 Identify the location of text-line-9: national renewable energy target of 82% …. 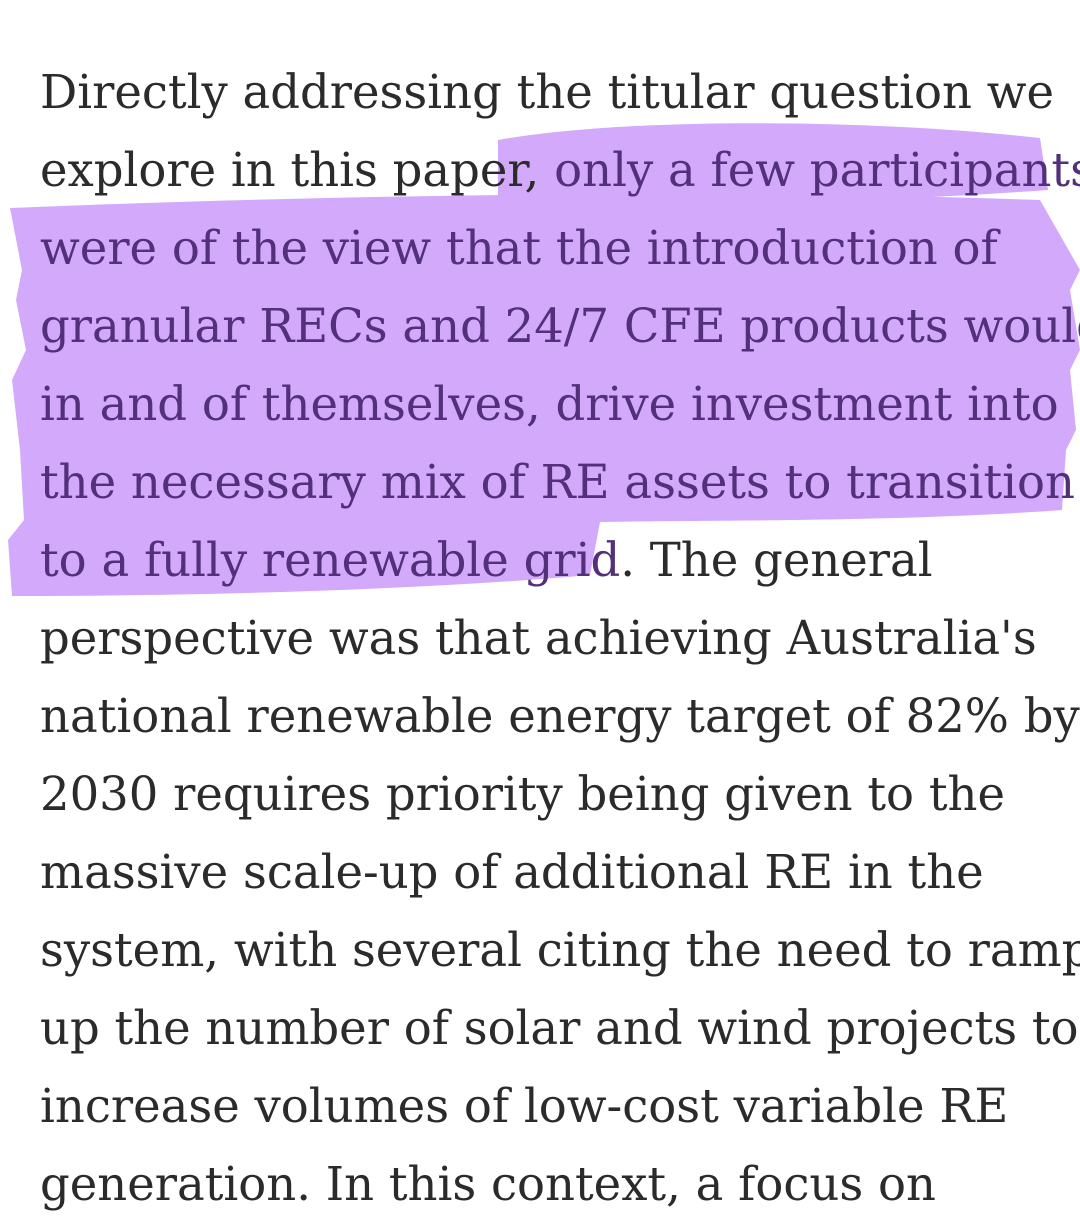
(560, 716).